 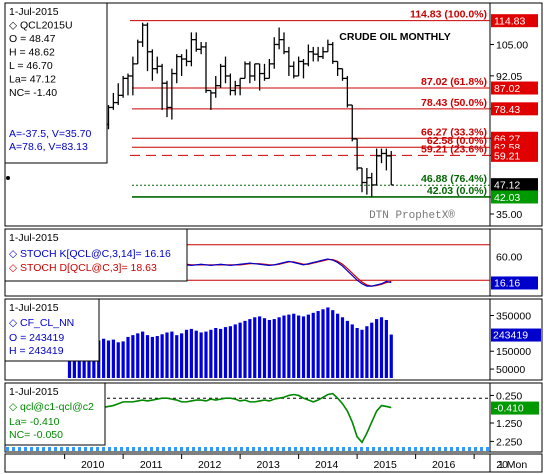 What do you see at coordinates (41, 26) in the screenshot?
I see `info-line: ◇ QCL2015U` at bounding box center [41, 26].